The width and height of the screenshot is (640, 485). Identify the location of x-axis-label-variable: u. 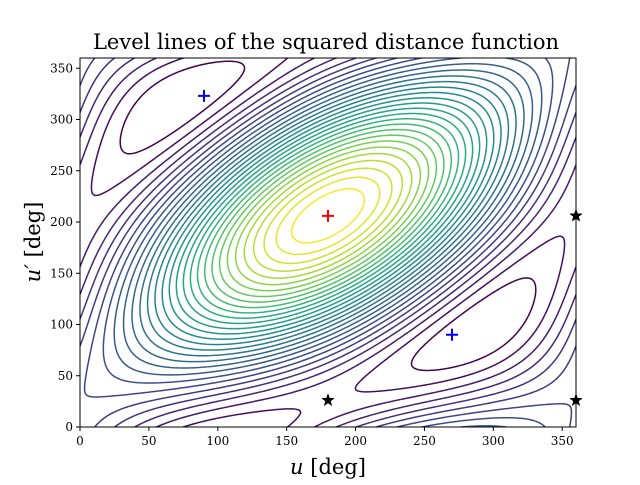
(297, 467).